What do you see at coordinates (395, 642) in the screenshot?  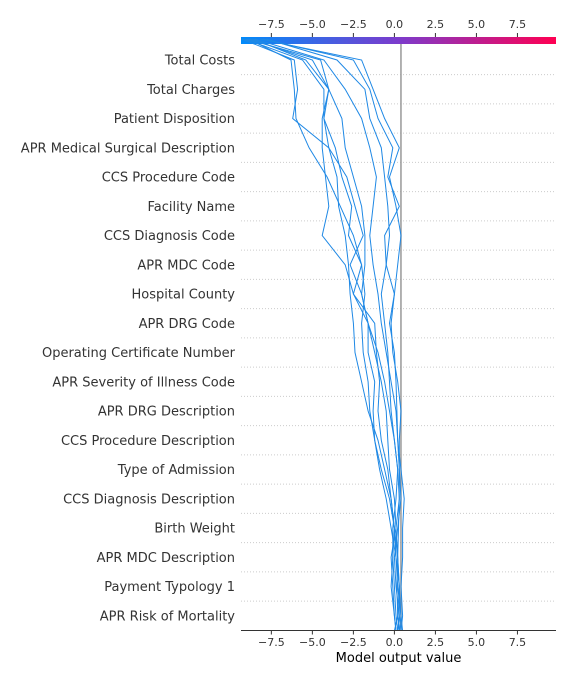 I see `bottom-tick-label: 0.0` at bounding box center [395, 642].